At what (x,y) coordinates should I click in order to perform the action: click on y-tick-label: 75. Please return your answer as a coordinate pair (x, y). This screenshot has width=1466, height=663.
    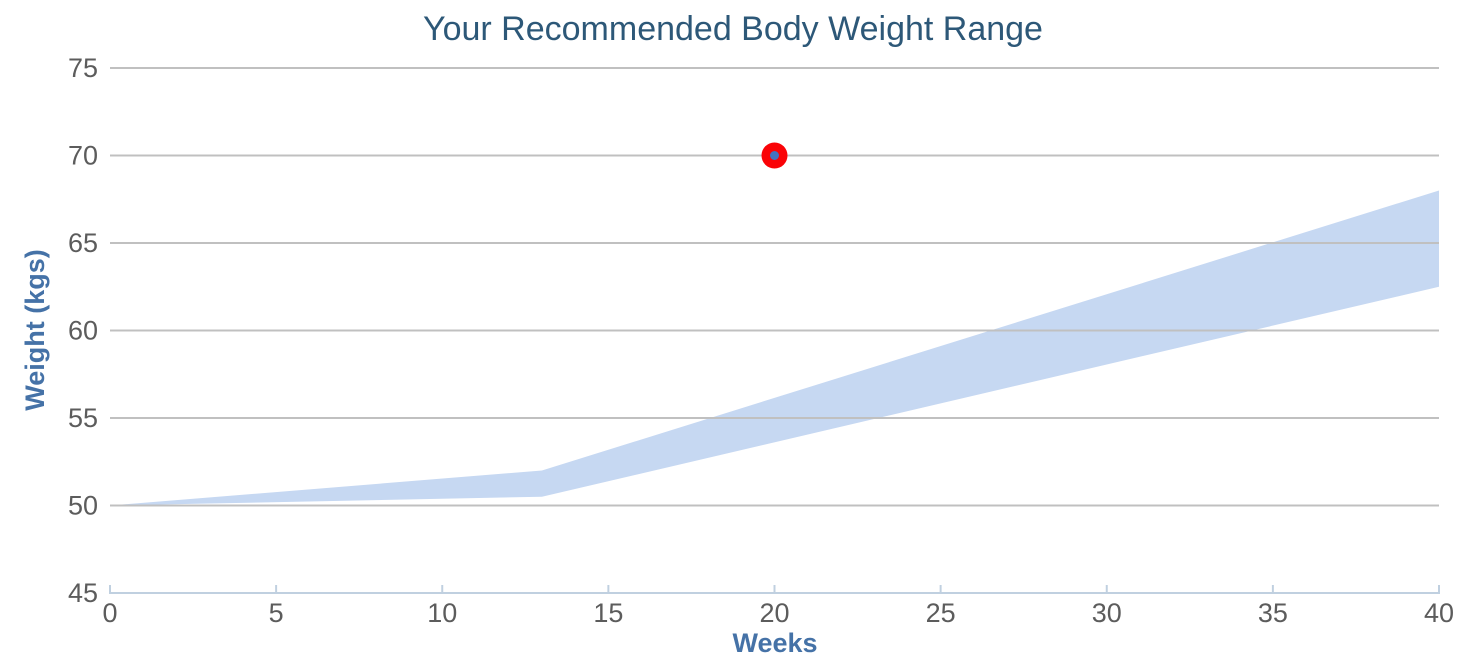
    Looking at the image, I should click on (83, 68).